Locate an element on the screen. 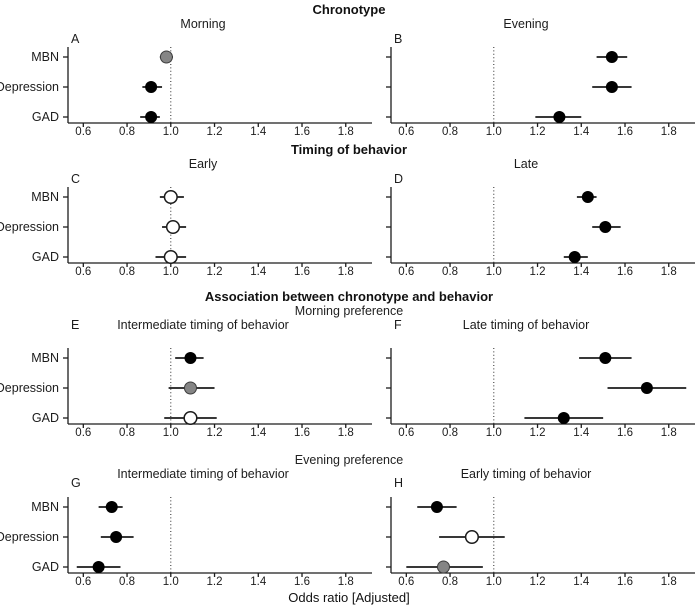 The width and height of the screenshot is (698, 615). marker-C-depression is located at coordinates (173, 227).